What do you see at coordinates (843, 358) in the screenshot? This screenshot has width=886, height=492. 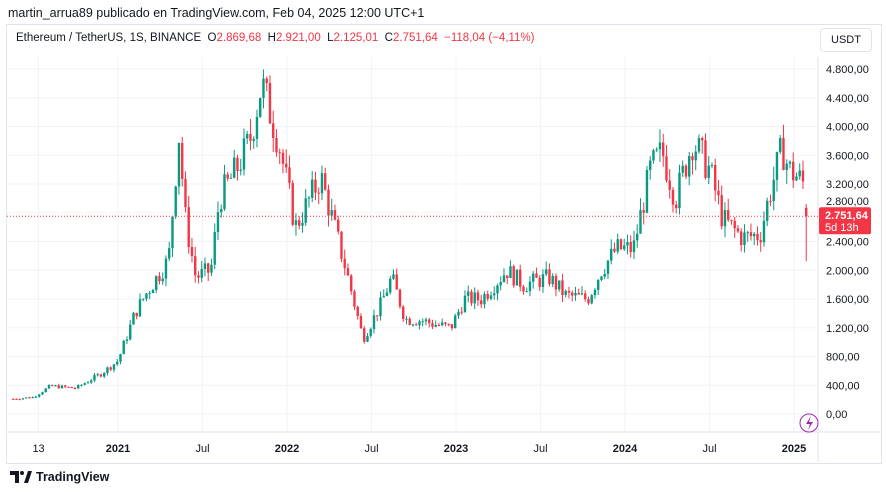 I see `y-tick-label: 800,00` at bounding box center [843, 358].